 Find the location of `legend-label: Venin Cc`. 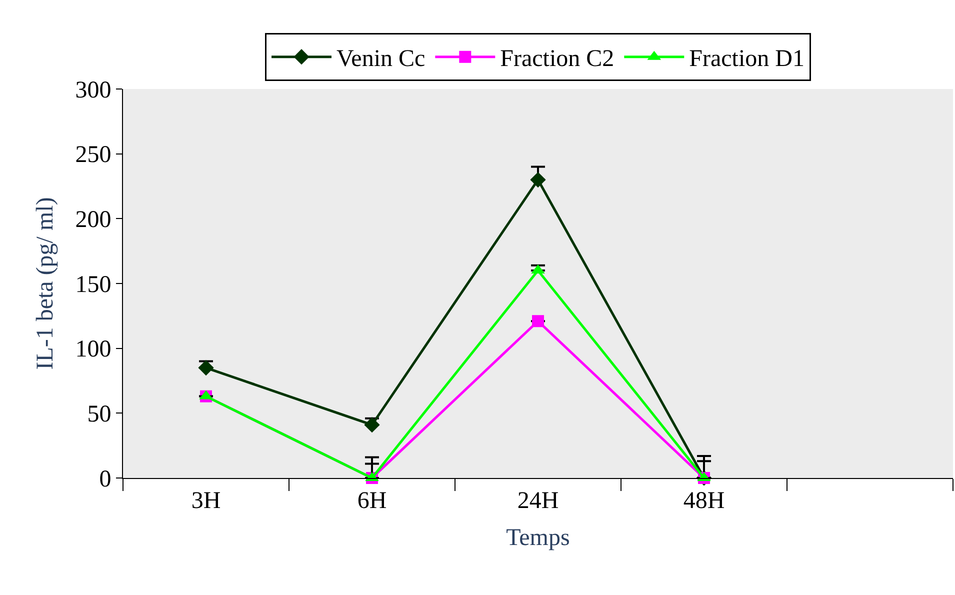

legend-label: Venin Cc is located at coordinates (381, 59).